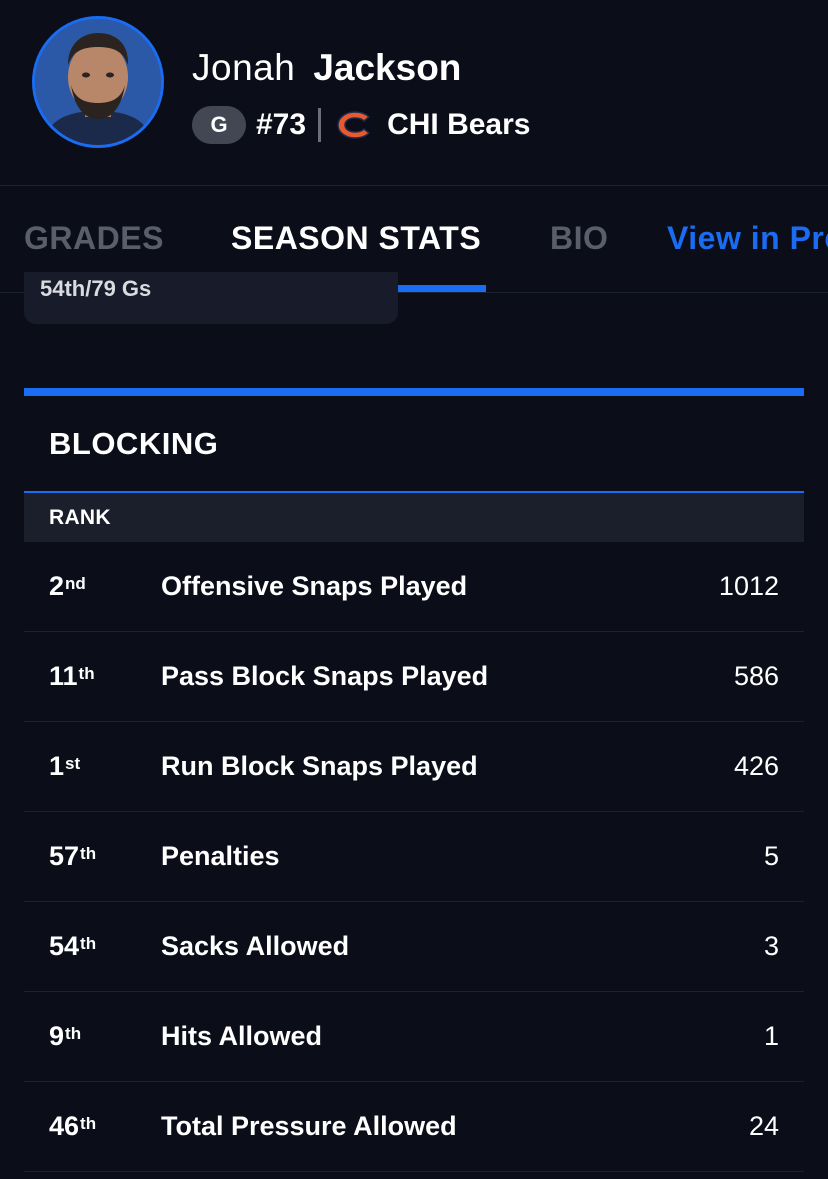  I want to click on row-label: Total Pressure Allowed, so click(309, 1126).